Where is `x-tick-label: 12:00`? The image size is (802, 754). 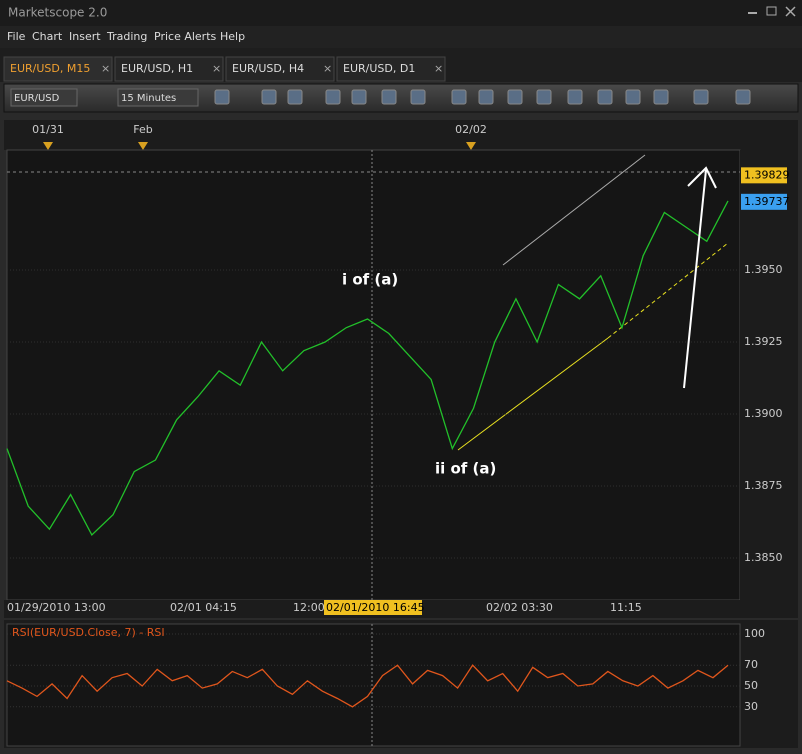
x-tick-label: 12:00 is located at coordinates (309, 607).